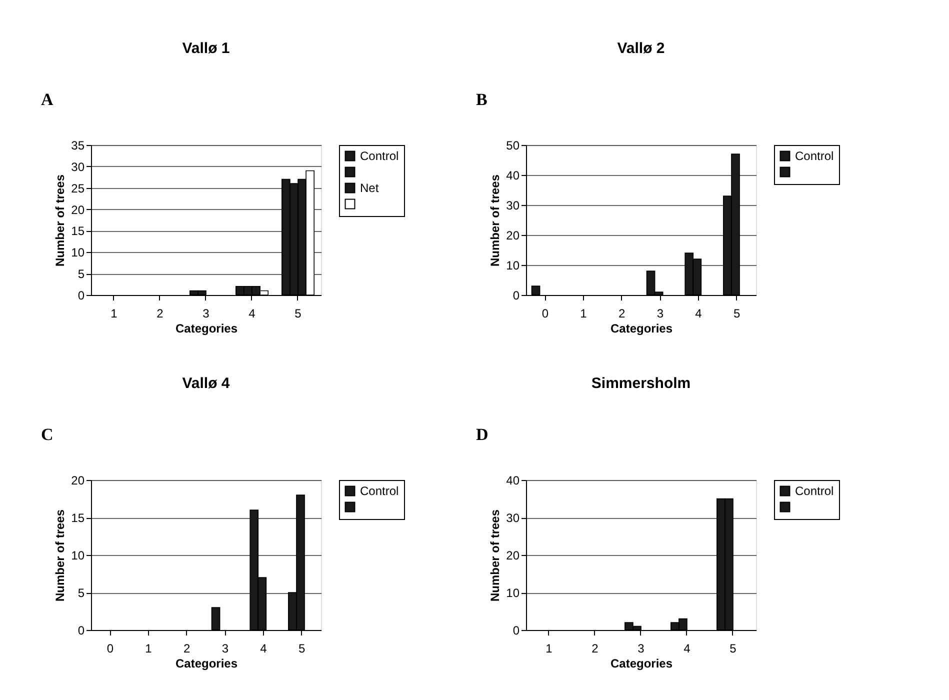 Image resolution: width=949 pixels, height=700 pixels. What do you see at coordinates (513, 145) in the screenshot?
I see `y-tick-label: 50` at bounding box center [513, 145].